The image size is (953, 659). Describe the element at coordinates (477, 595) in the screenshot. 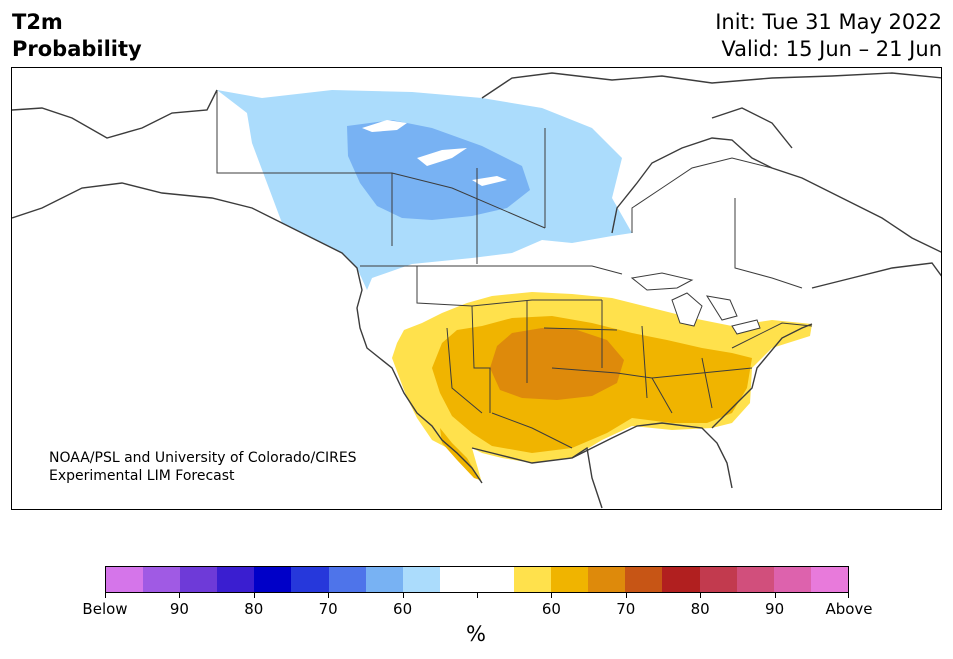

I see `colorbar-center-tick` at that location.